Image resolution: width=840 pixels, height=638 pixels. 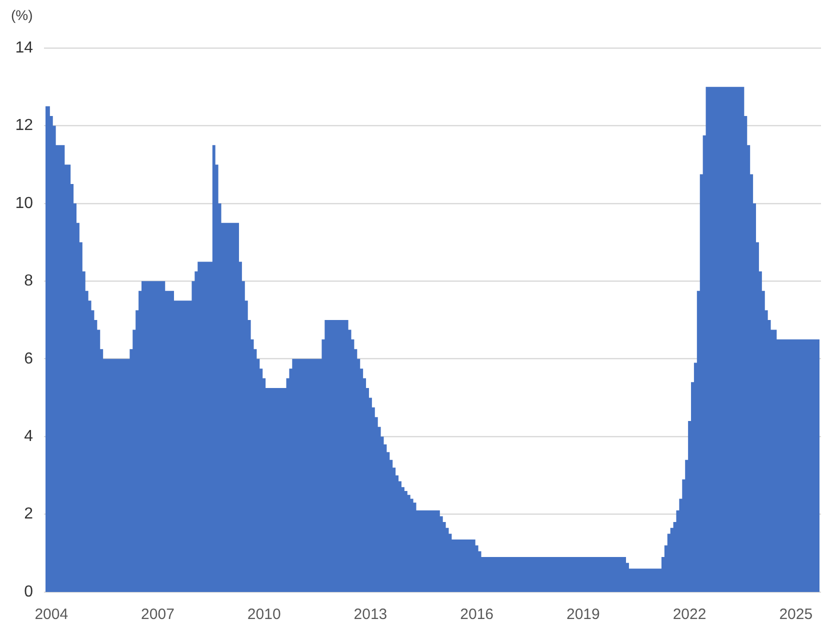 What do you see at coordinates (29, 591) in the screenshot?
I see `y-tick-label: 0` at bounding box center [29, 591].